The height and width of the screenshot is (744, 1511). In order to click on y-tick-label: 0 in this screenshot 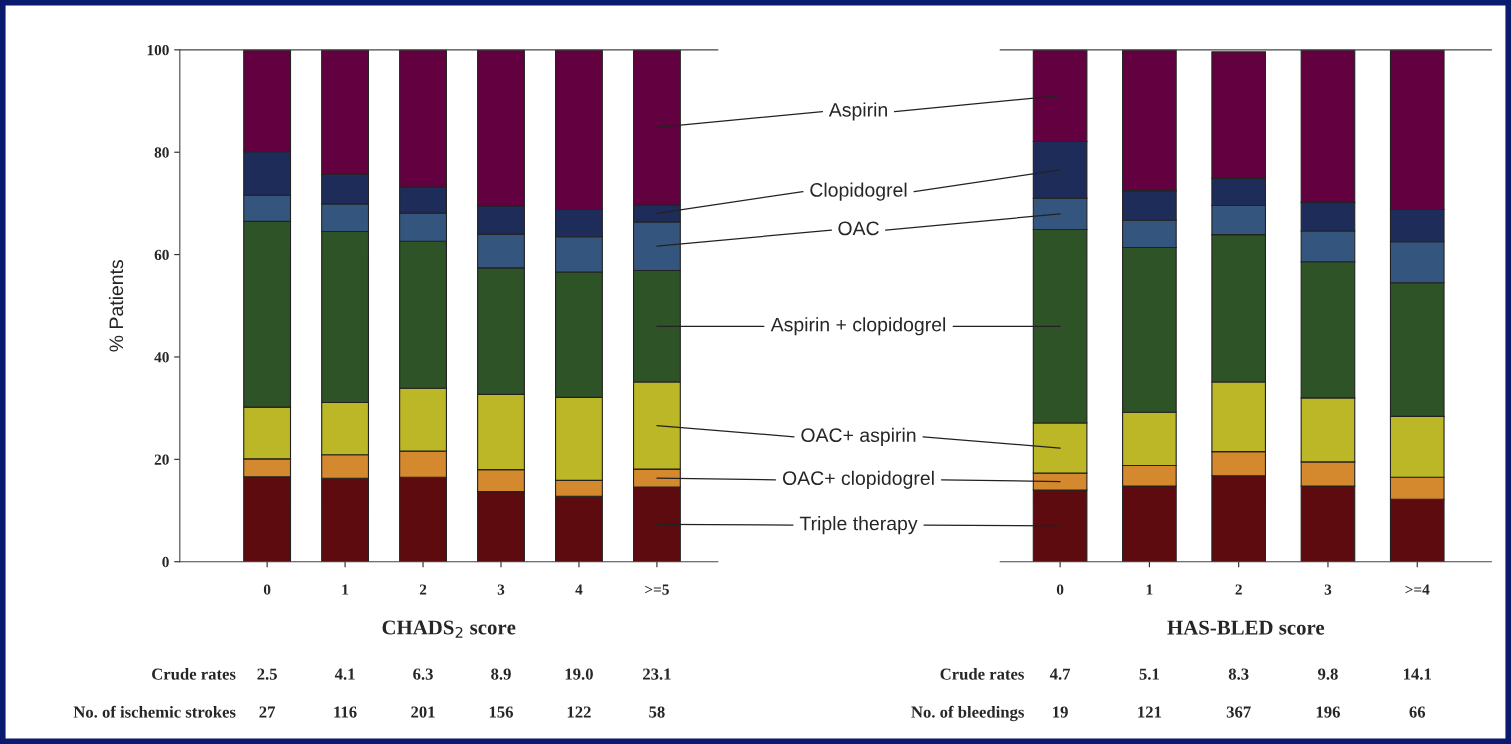, I will do `click(165, 562)`.